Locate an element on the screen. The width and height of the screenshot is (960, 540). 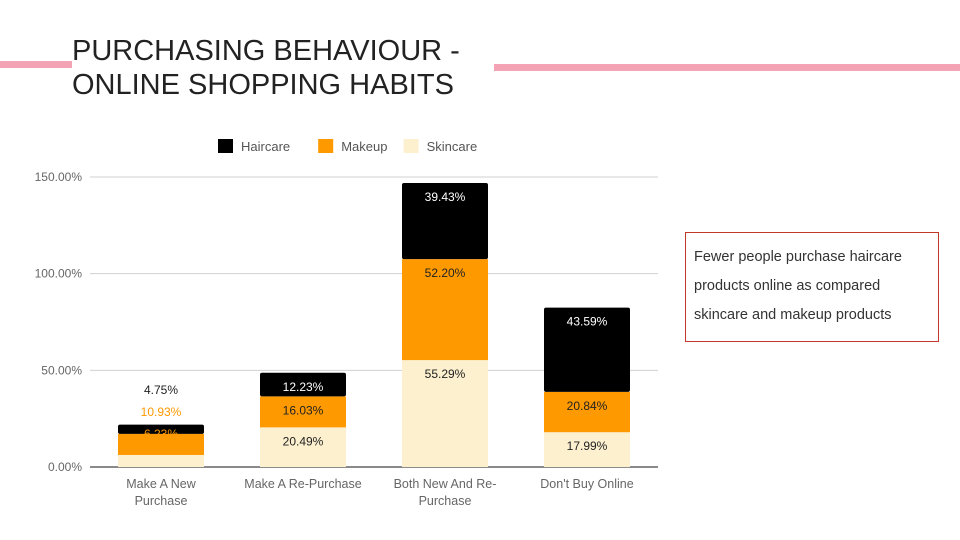
data-label-haircare: 43.59% is located at coordinates (587, 322).